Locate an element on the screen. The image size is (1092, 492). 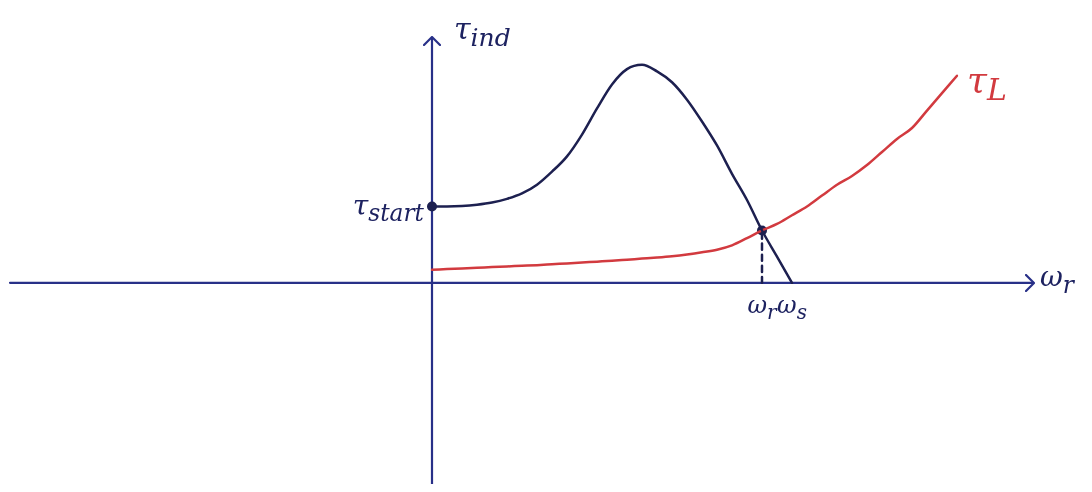
x-axis-title: ω$_{r}$ is located at coordinates (1057, 279).